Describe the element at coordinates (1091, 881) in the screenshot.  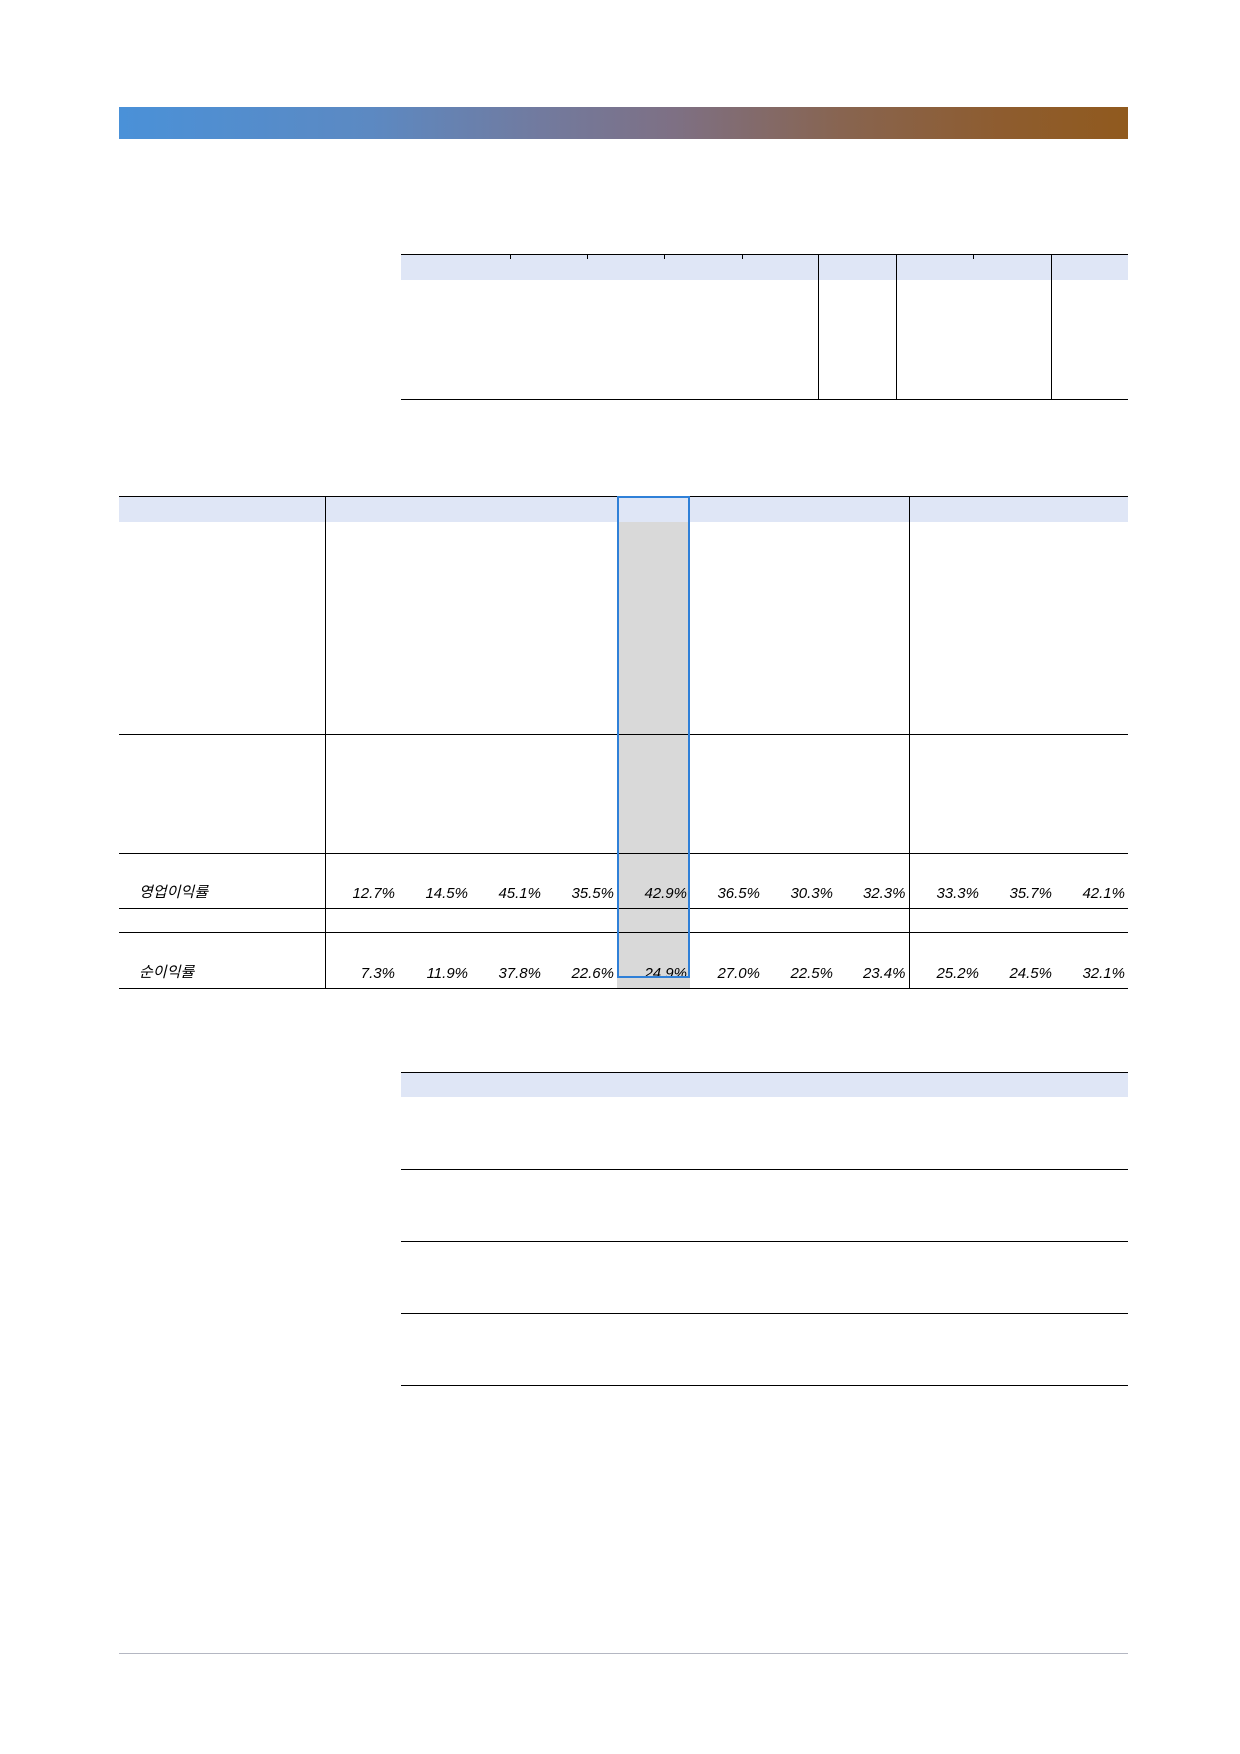
I see `table-cell: 42.1%` at that location.